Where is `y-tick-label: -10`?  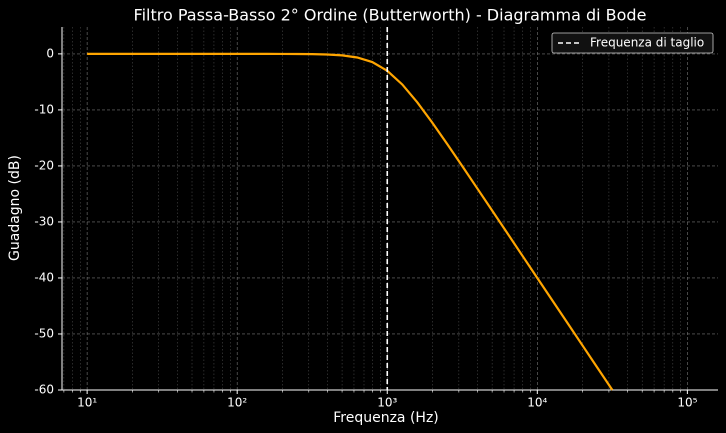
y-tick-label: -10 is located at coordinates (44, 109).